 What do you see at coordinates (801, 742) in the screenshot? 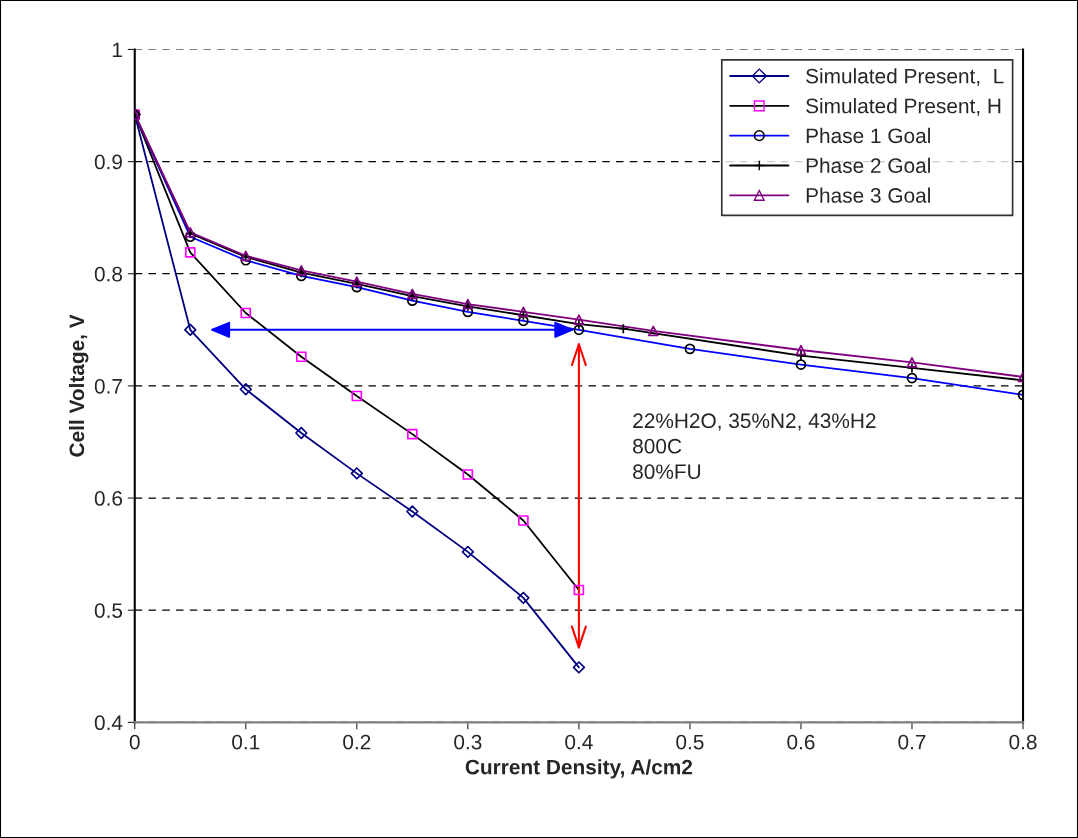
I see `x-tick-label: 0.6` at bounding box center [801, 742].